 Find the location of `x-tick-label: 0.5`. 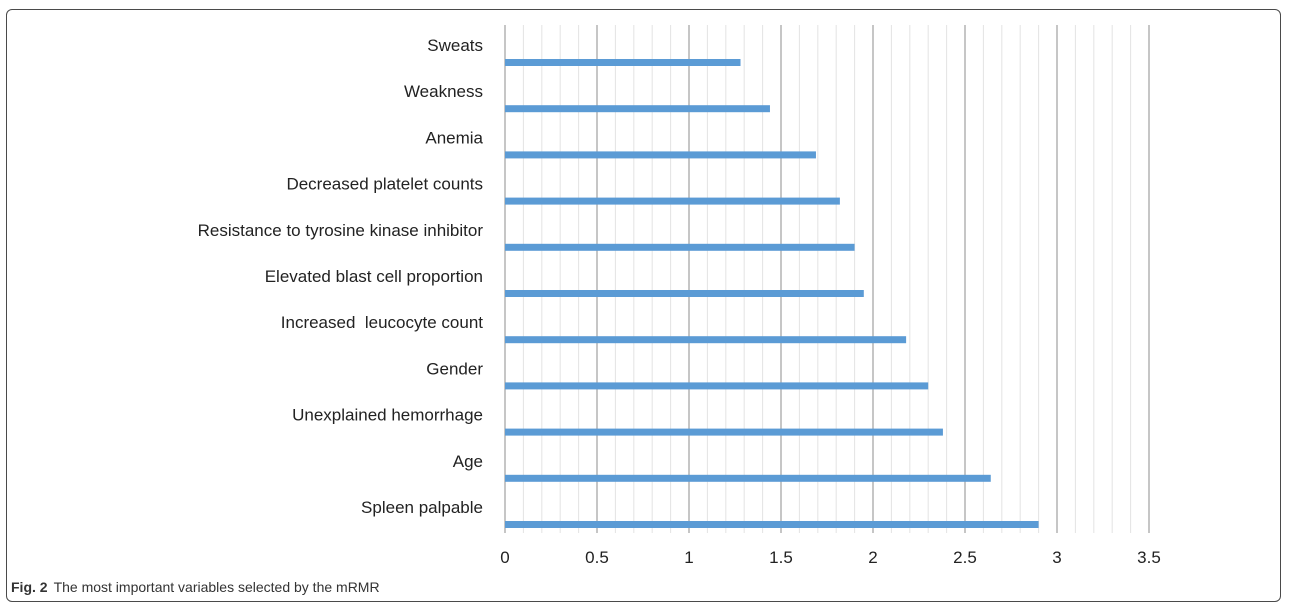

x-tick-label: 0.5 is located at coordinates (597, 557).